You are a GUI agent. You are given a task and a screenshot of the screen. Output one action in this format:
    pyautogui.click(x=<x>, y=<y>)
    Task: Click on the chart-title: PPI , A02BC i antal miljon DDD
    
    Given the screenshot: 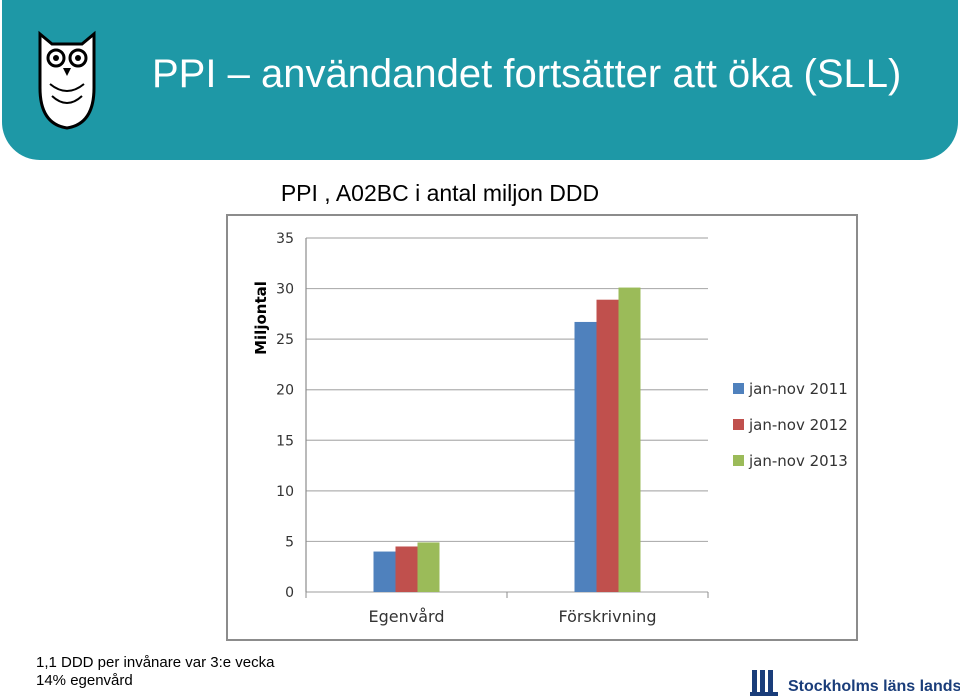 What is the action you would take?
    pyautogui.click(x=440, y=193)
    